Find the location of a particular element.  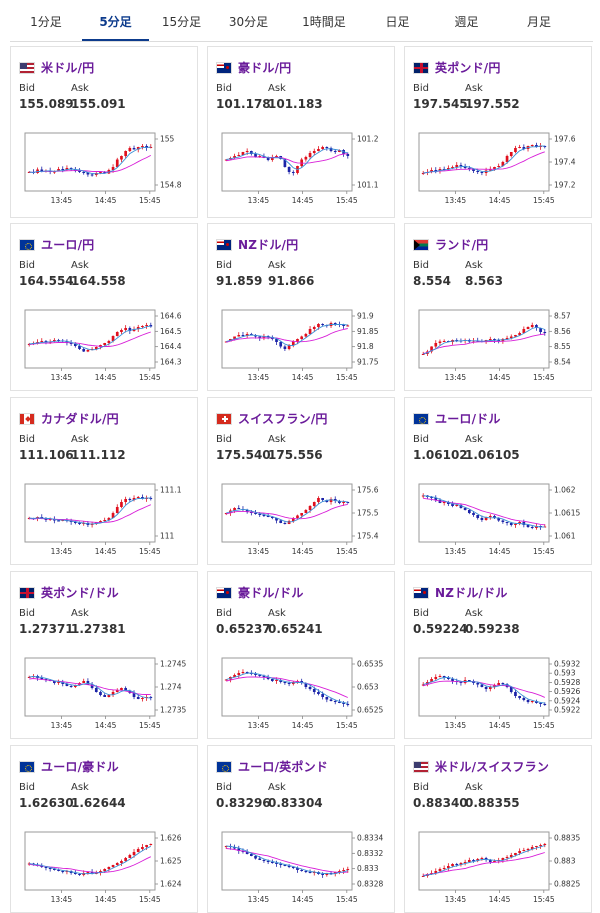

pair-name: ユーロ/豪ドル is located at coordinates (80, 767).